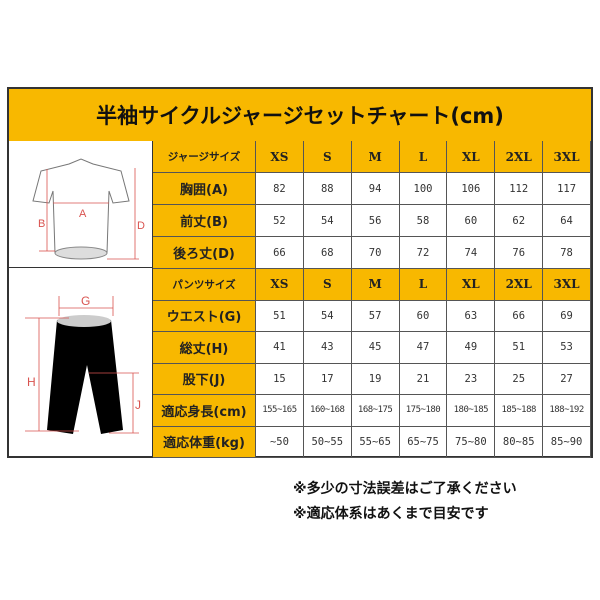  Describe the element at coordinates (567, 253) in the screenshot. I see `table-cell: 78` at that location.